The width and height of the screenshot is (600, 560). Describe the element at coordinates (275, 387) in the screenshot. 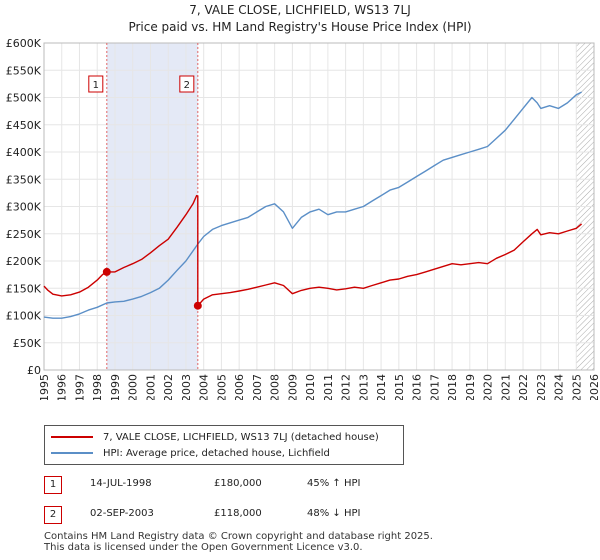

I see `x-tick-label: 2008` at that location.